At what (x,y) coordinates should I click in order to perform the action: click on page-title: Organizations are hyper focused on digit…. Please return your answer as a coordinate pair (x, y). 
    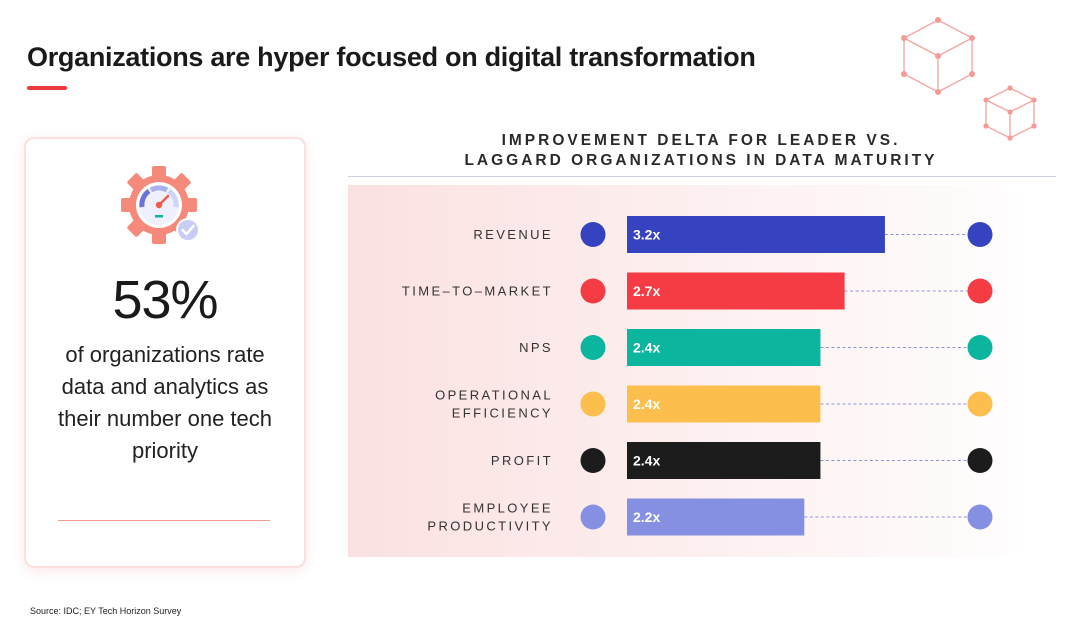
    Looking at the image, I should click on (391, 57).